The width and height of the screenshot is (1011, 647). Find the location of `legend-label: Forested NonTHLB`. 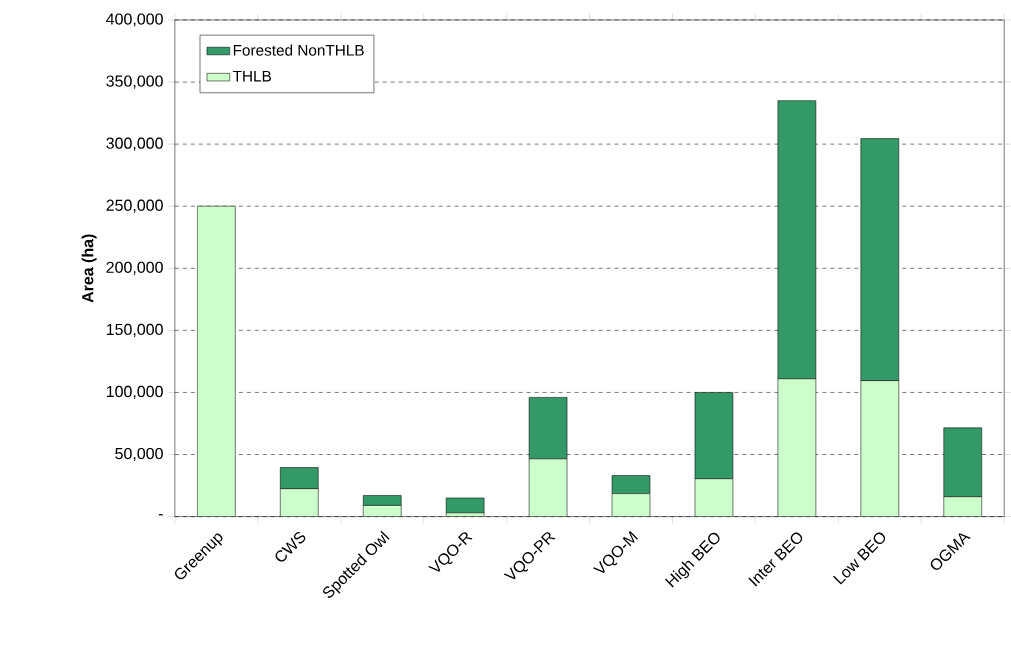

legend-label: Forested NonTHLB is located at coordinates (298, 50).